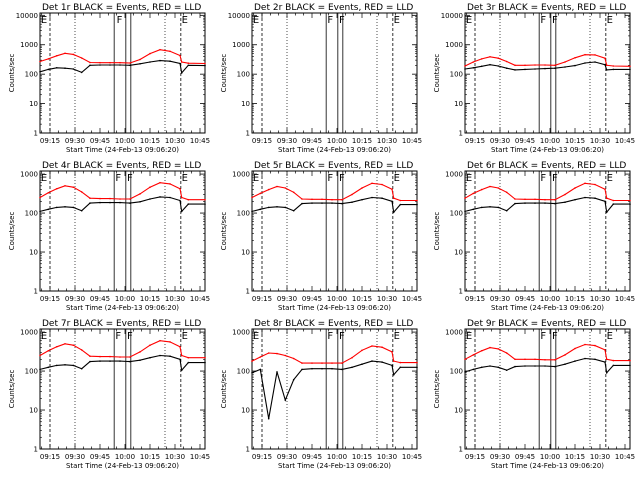  Describe the element at coordinates (333, 324) in the screenshot. I see `chart-title: Det 8r BLACK = Events, RED = LLD` at that location.